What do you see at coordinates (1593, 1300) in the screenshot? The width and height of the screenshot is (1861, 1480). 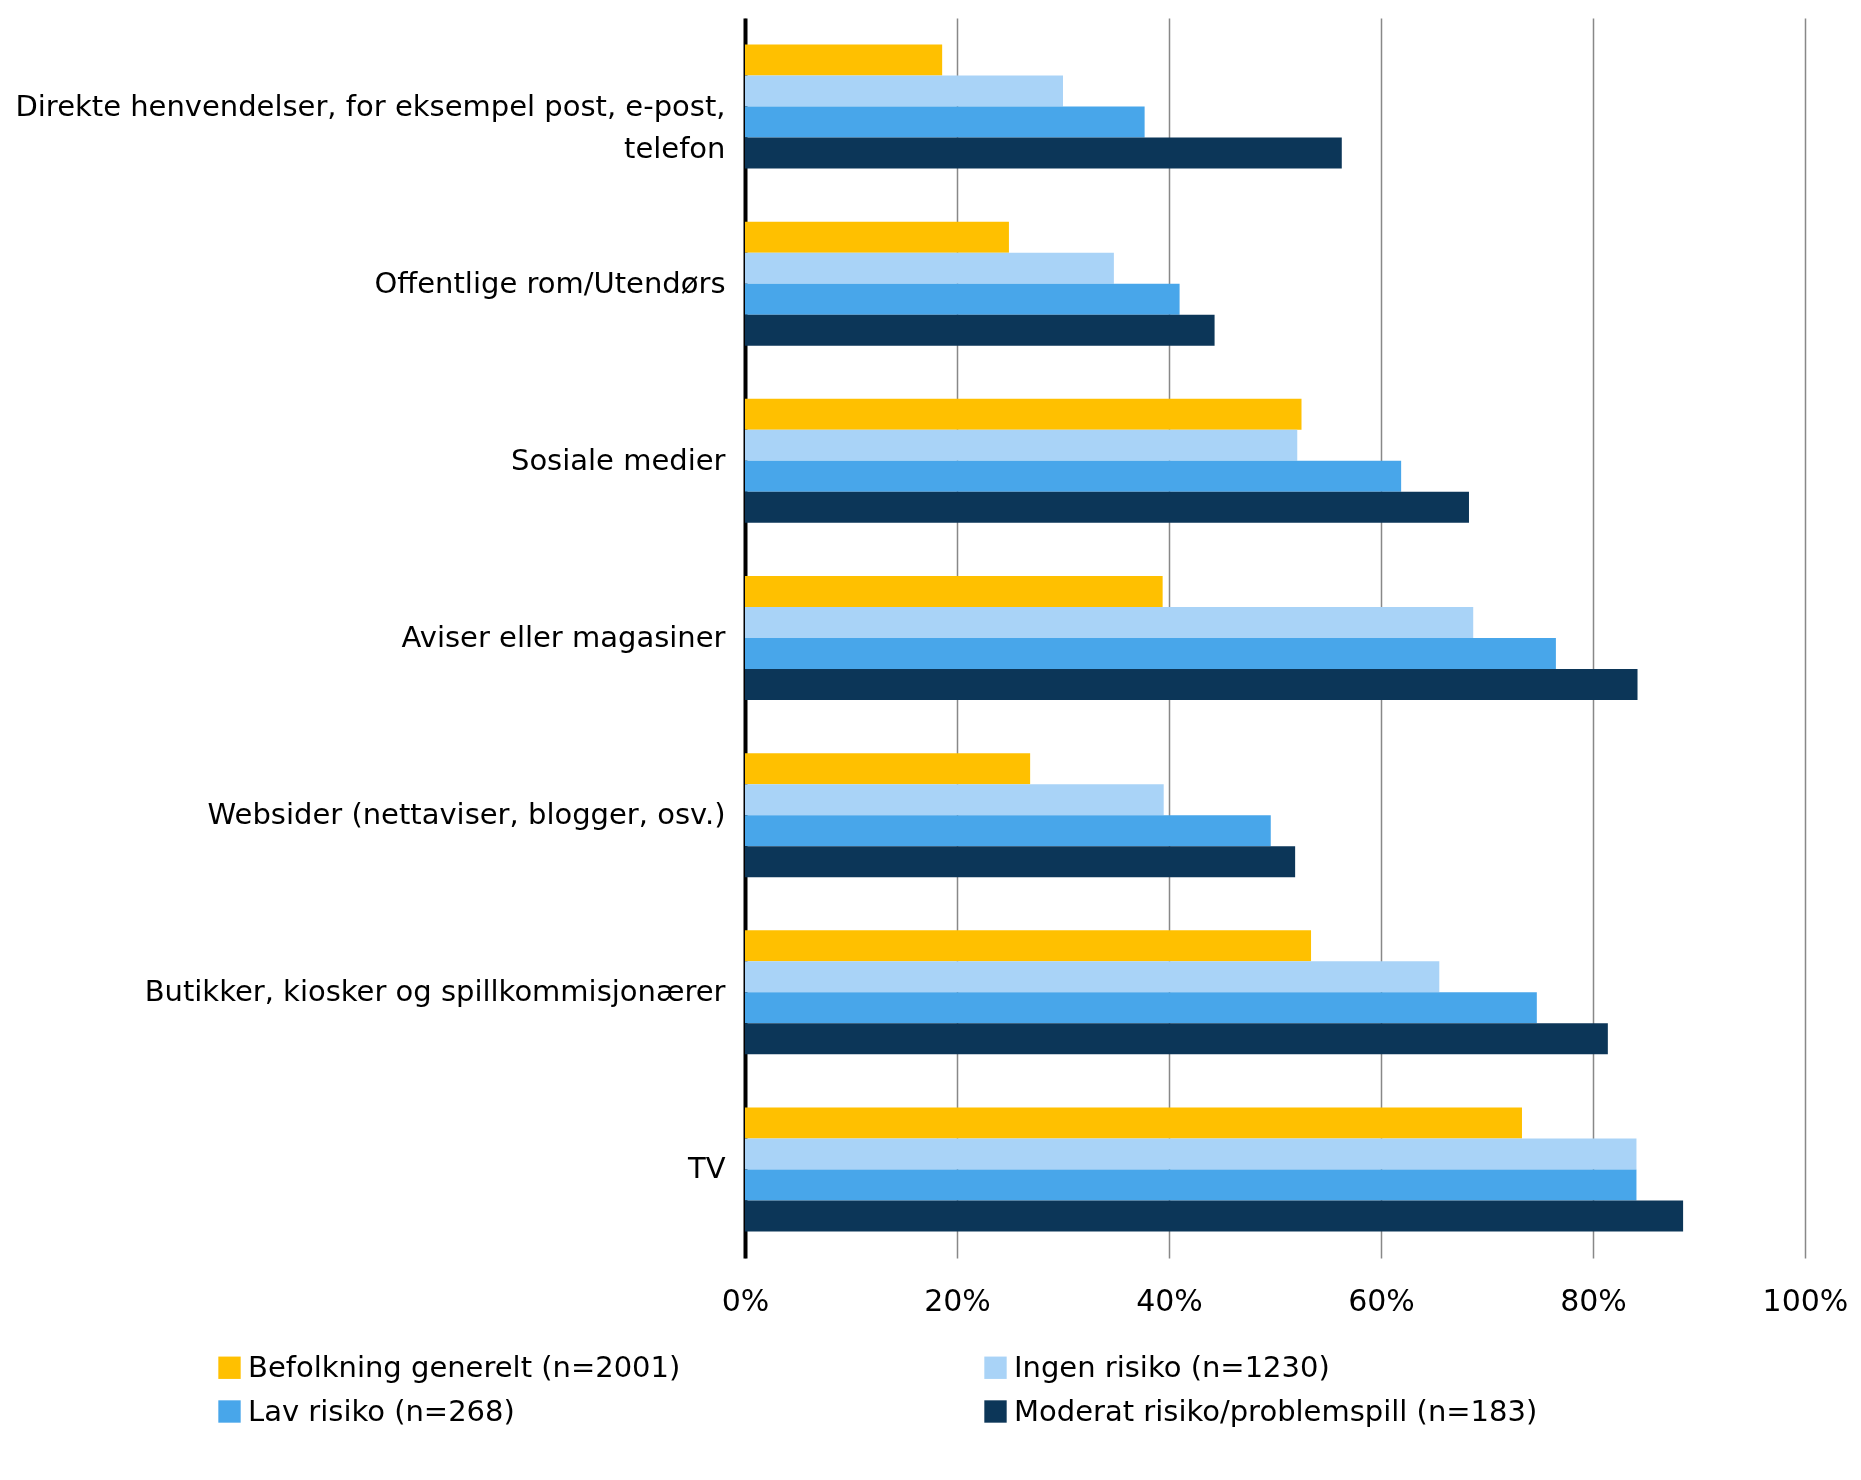 I see `x-tick-label: 80%` at bounding box center [1593, 1300].